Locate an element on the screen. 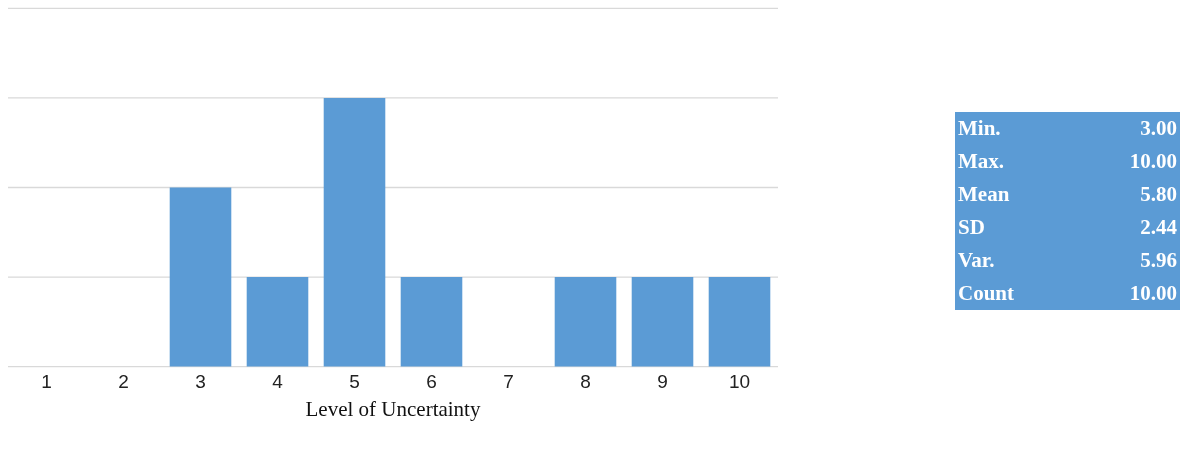 The width and height of the screenshot is (1189, 461). x-tick-label: 6 is located at coordinates (431, 381).